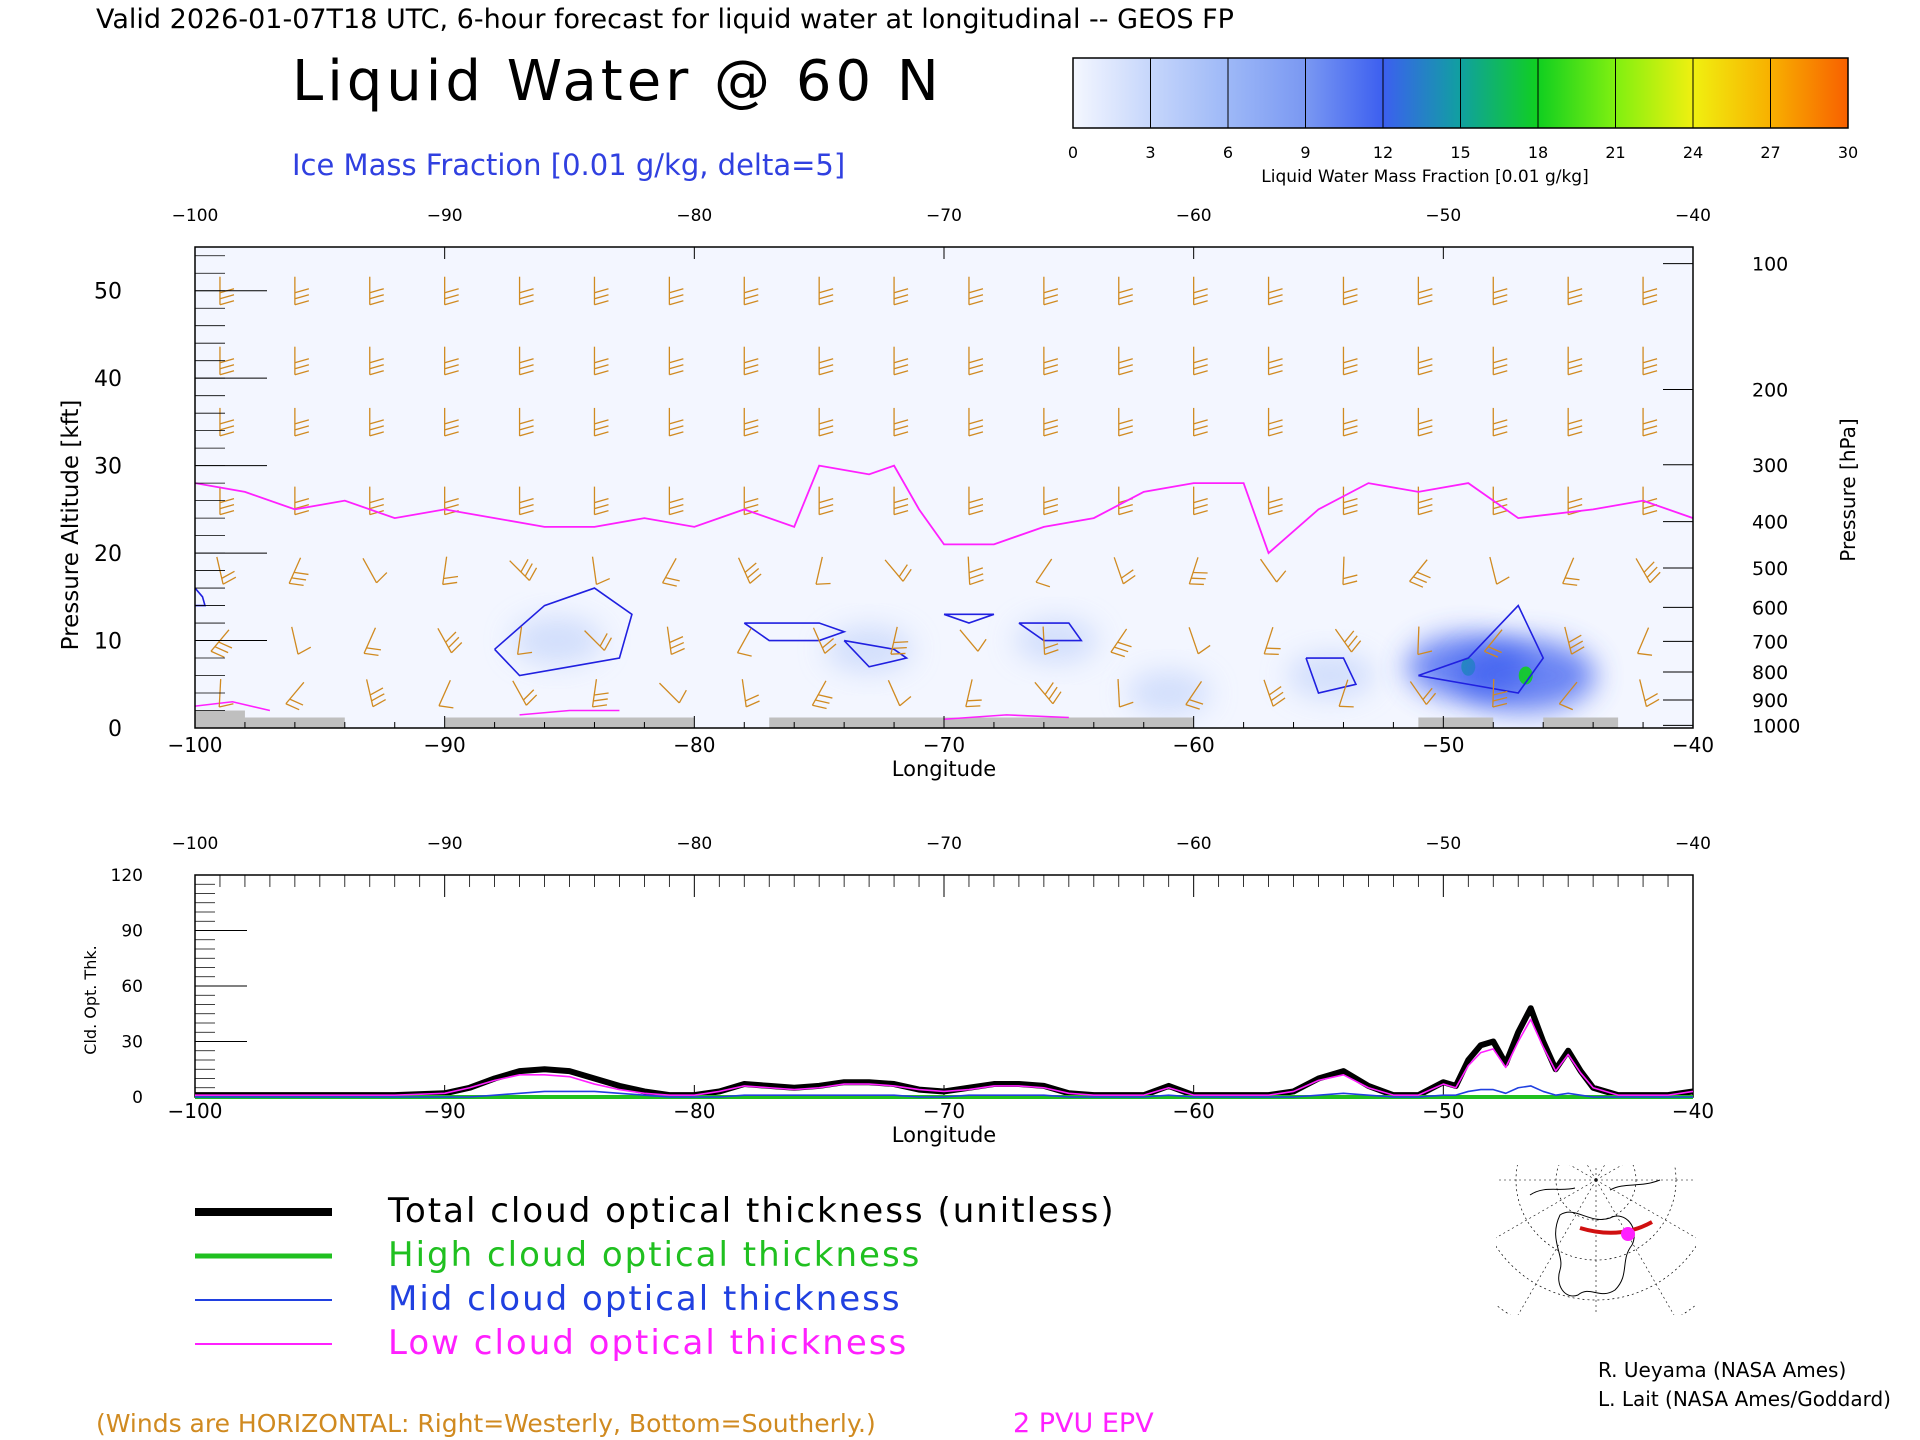 Image resolution: width=1920 pixels, height=1440 pixels. I want to click on colorbar-label: Liquid Water Mass Fraction [0.01 g/kg], so click(1424, 177).